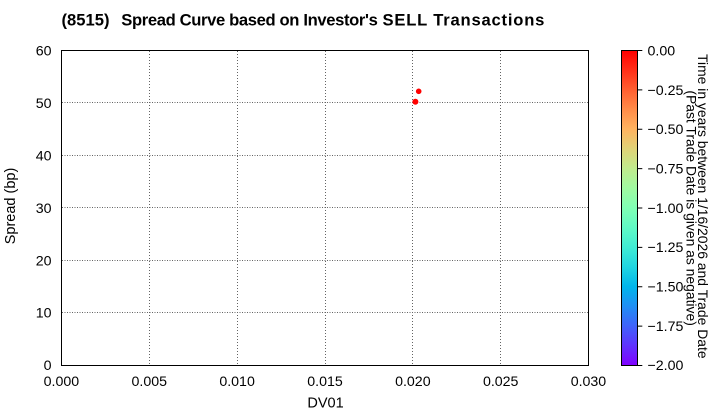 The width and height of the screenshot is (720, 420). What do you see at coordinates (325, 403) in the screenshot?
I see `svg-text: DV01` at bounding box center [325, 403].